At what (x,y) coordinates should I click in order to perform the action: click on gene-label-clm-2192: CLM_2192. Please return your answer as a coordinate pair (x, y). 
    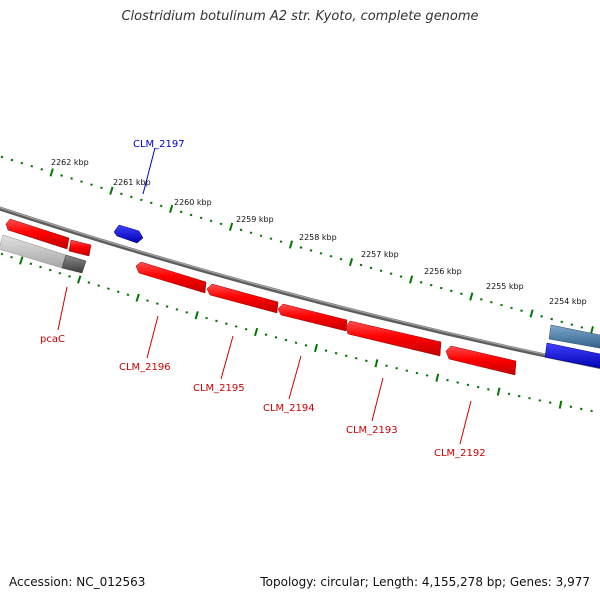
    Looking at the image, I should click on (460, 453).